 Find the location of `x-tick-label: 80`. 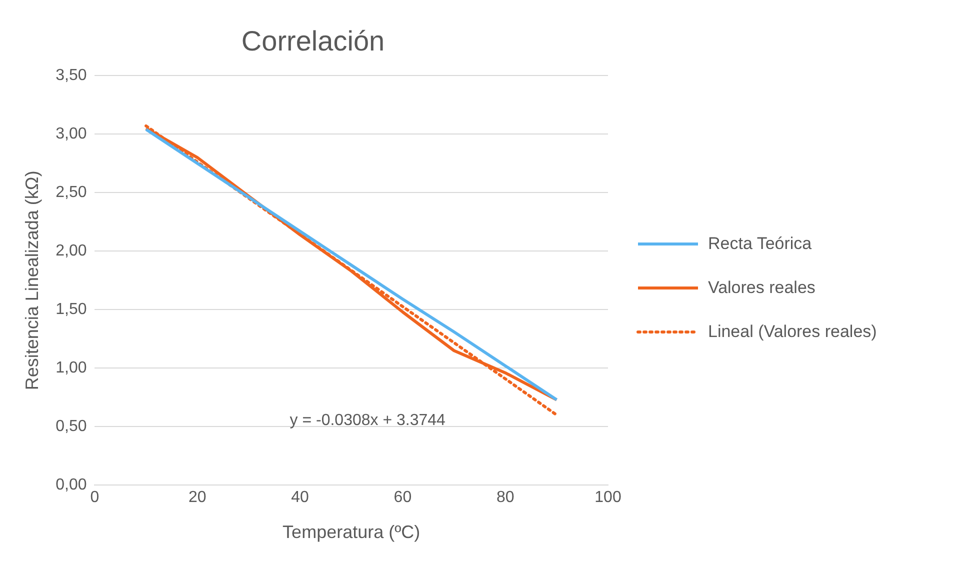

x-tick-label: 80 is located at coordinates (505, 497).